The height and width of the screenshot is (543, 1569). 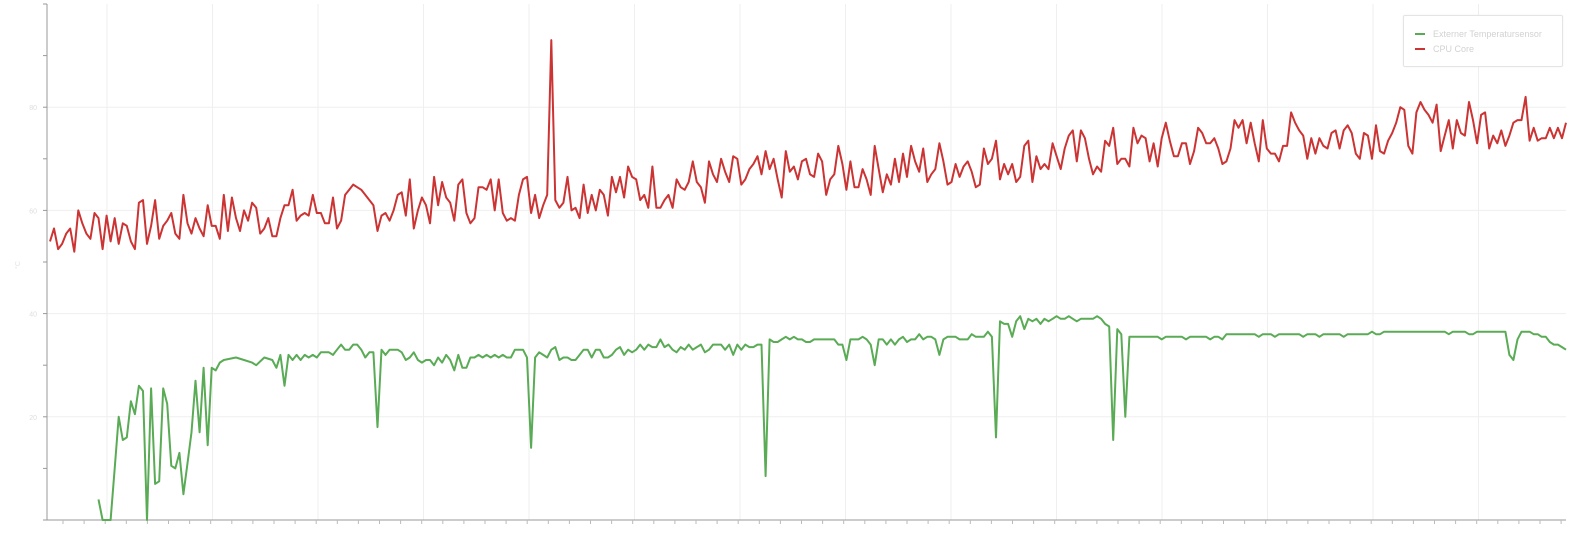 What do you see at coordinates (33, 315) in the screenshot?
I see `y-tick-label: 40` at bounding box center [33, 315].